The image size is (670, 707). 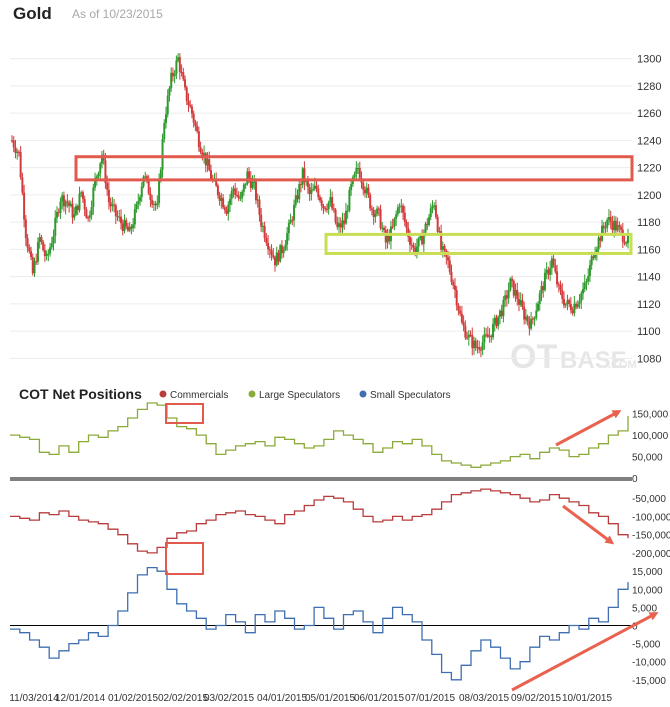 What do you see at coordinates (587, 698) in the screenshot?
I see `x-axis-label: 10/01/2015` at bounding box center [587, 698].